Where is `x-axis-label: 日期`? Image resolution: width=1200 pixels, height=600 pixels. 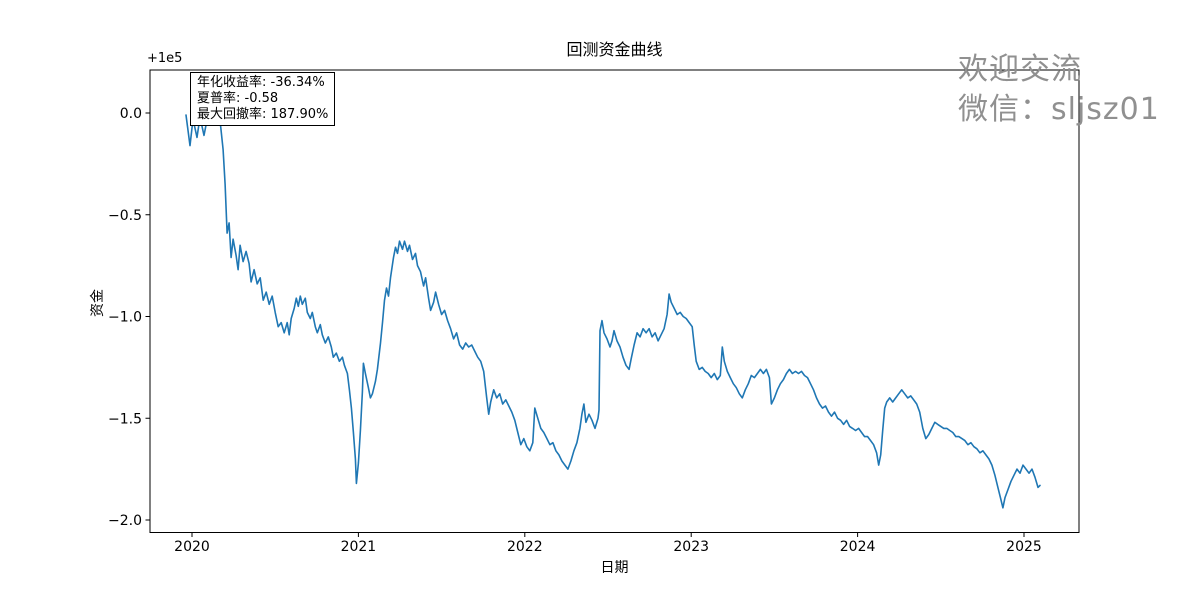
x-axis-label: 日期 is located at coordinates (614, 568).